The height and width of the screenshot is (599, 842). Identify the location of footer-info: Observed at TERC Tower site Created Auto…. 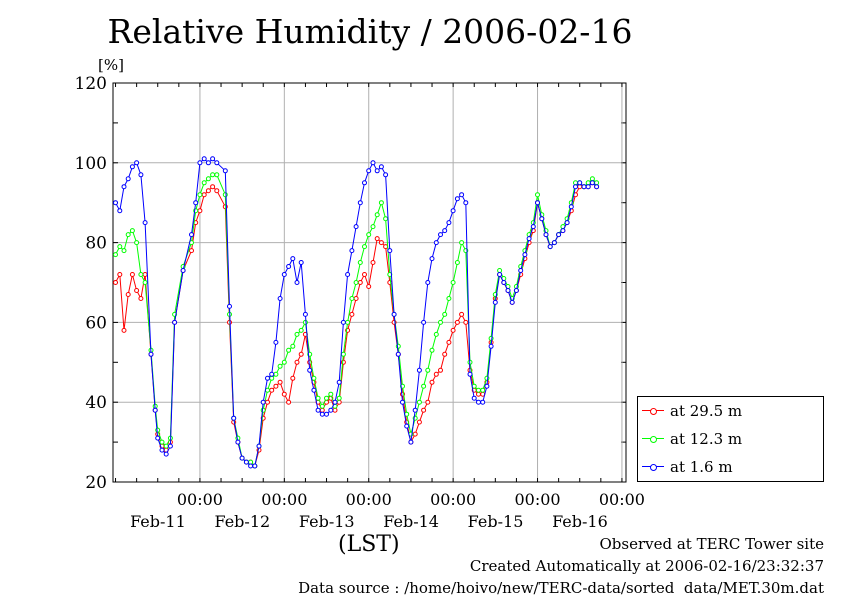
(561, 566).